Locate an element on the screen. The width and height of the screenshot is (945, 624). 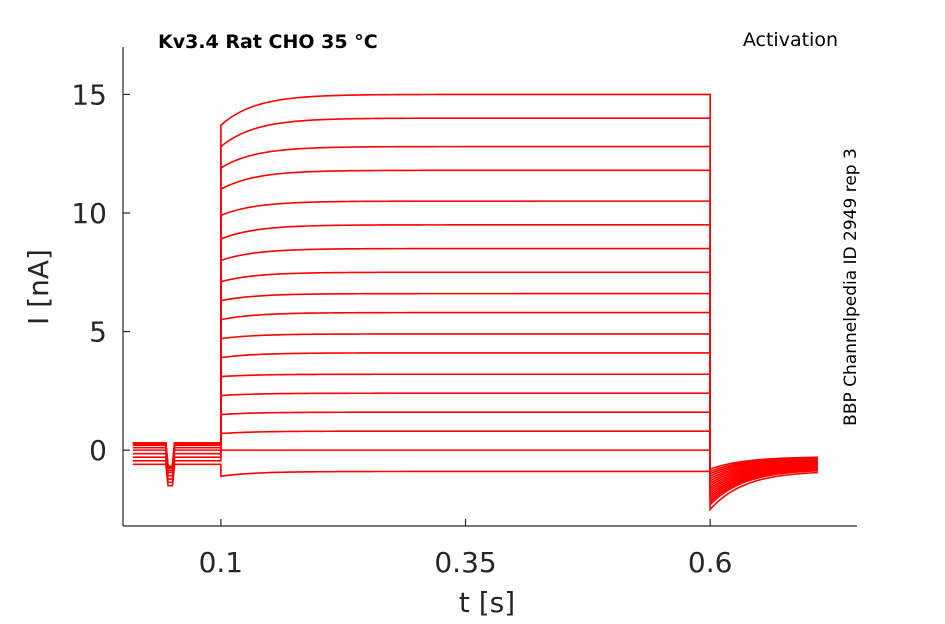
side-annotation: BBP Channelpedia ID 2949 rep 3 is located at coordinates (851, 287).